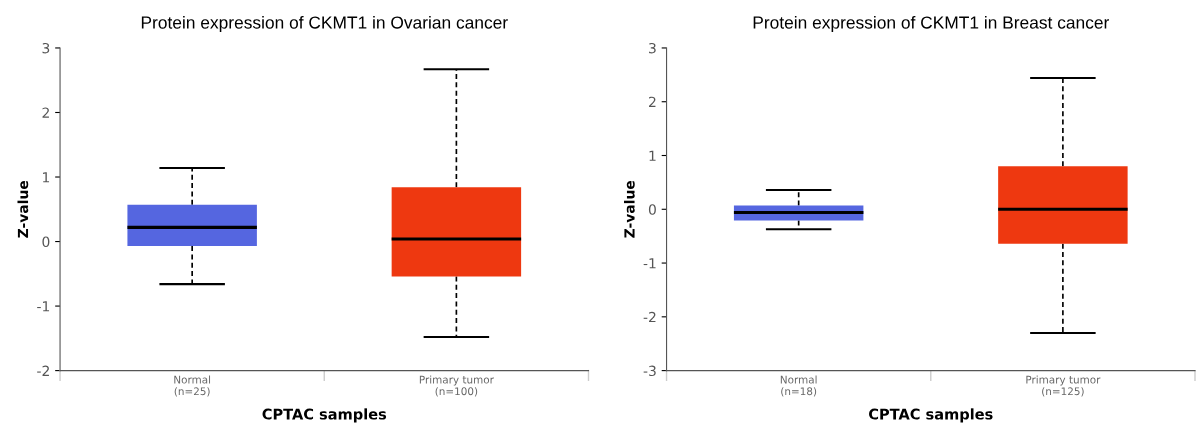 The image size is (1201, 436). Describe the element at coordinates (192, 386) in the screenshot. I see `x-tick-label: Normal (n=25)` at that location.